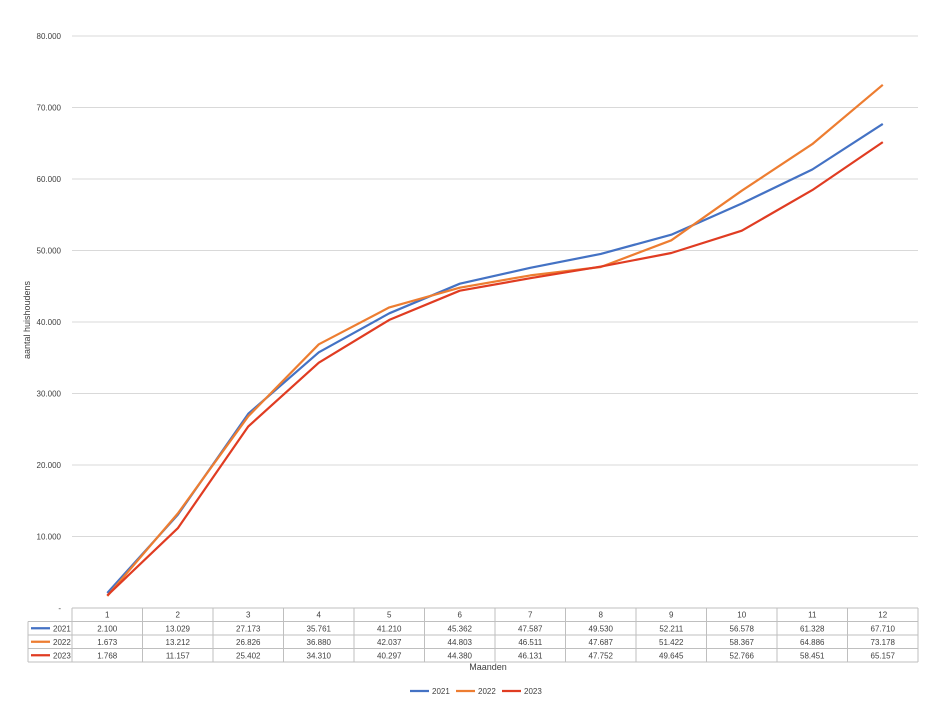  Describe the element at coordinates (487, 691) in the screenshot. I see `legend-label: 2022` at that location.